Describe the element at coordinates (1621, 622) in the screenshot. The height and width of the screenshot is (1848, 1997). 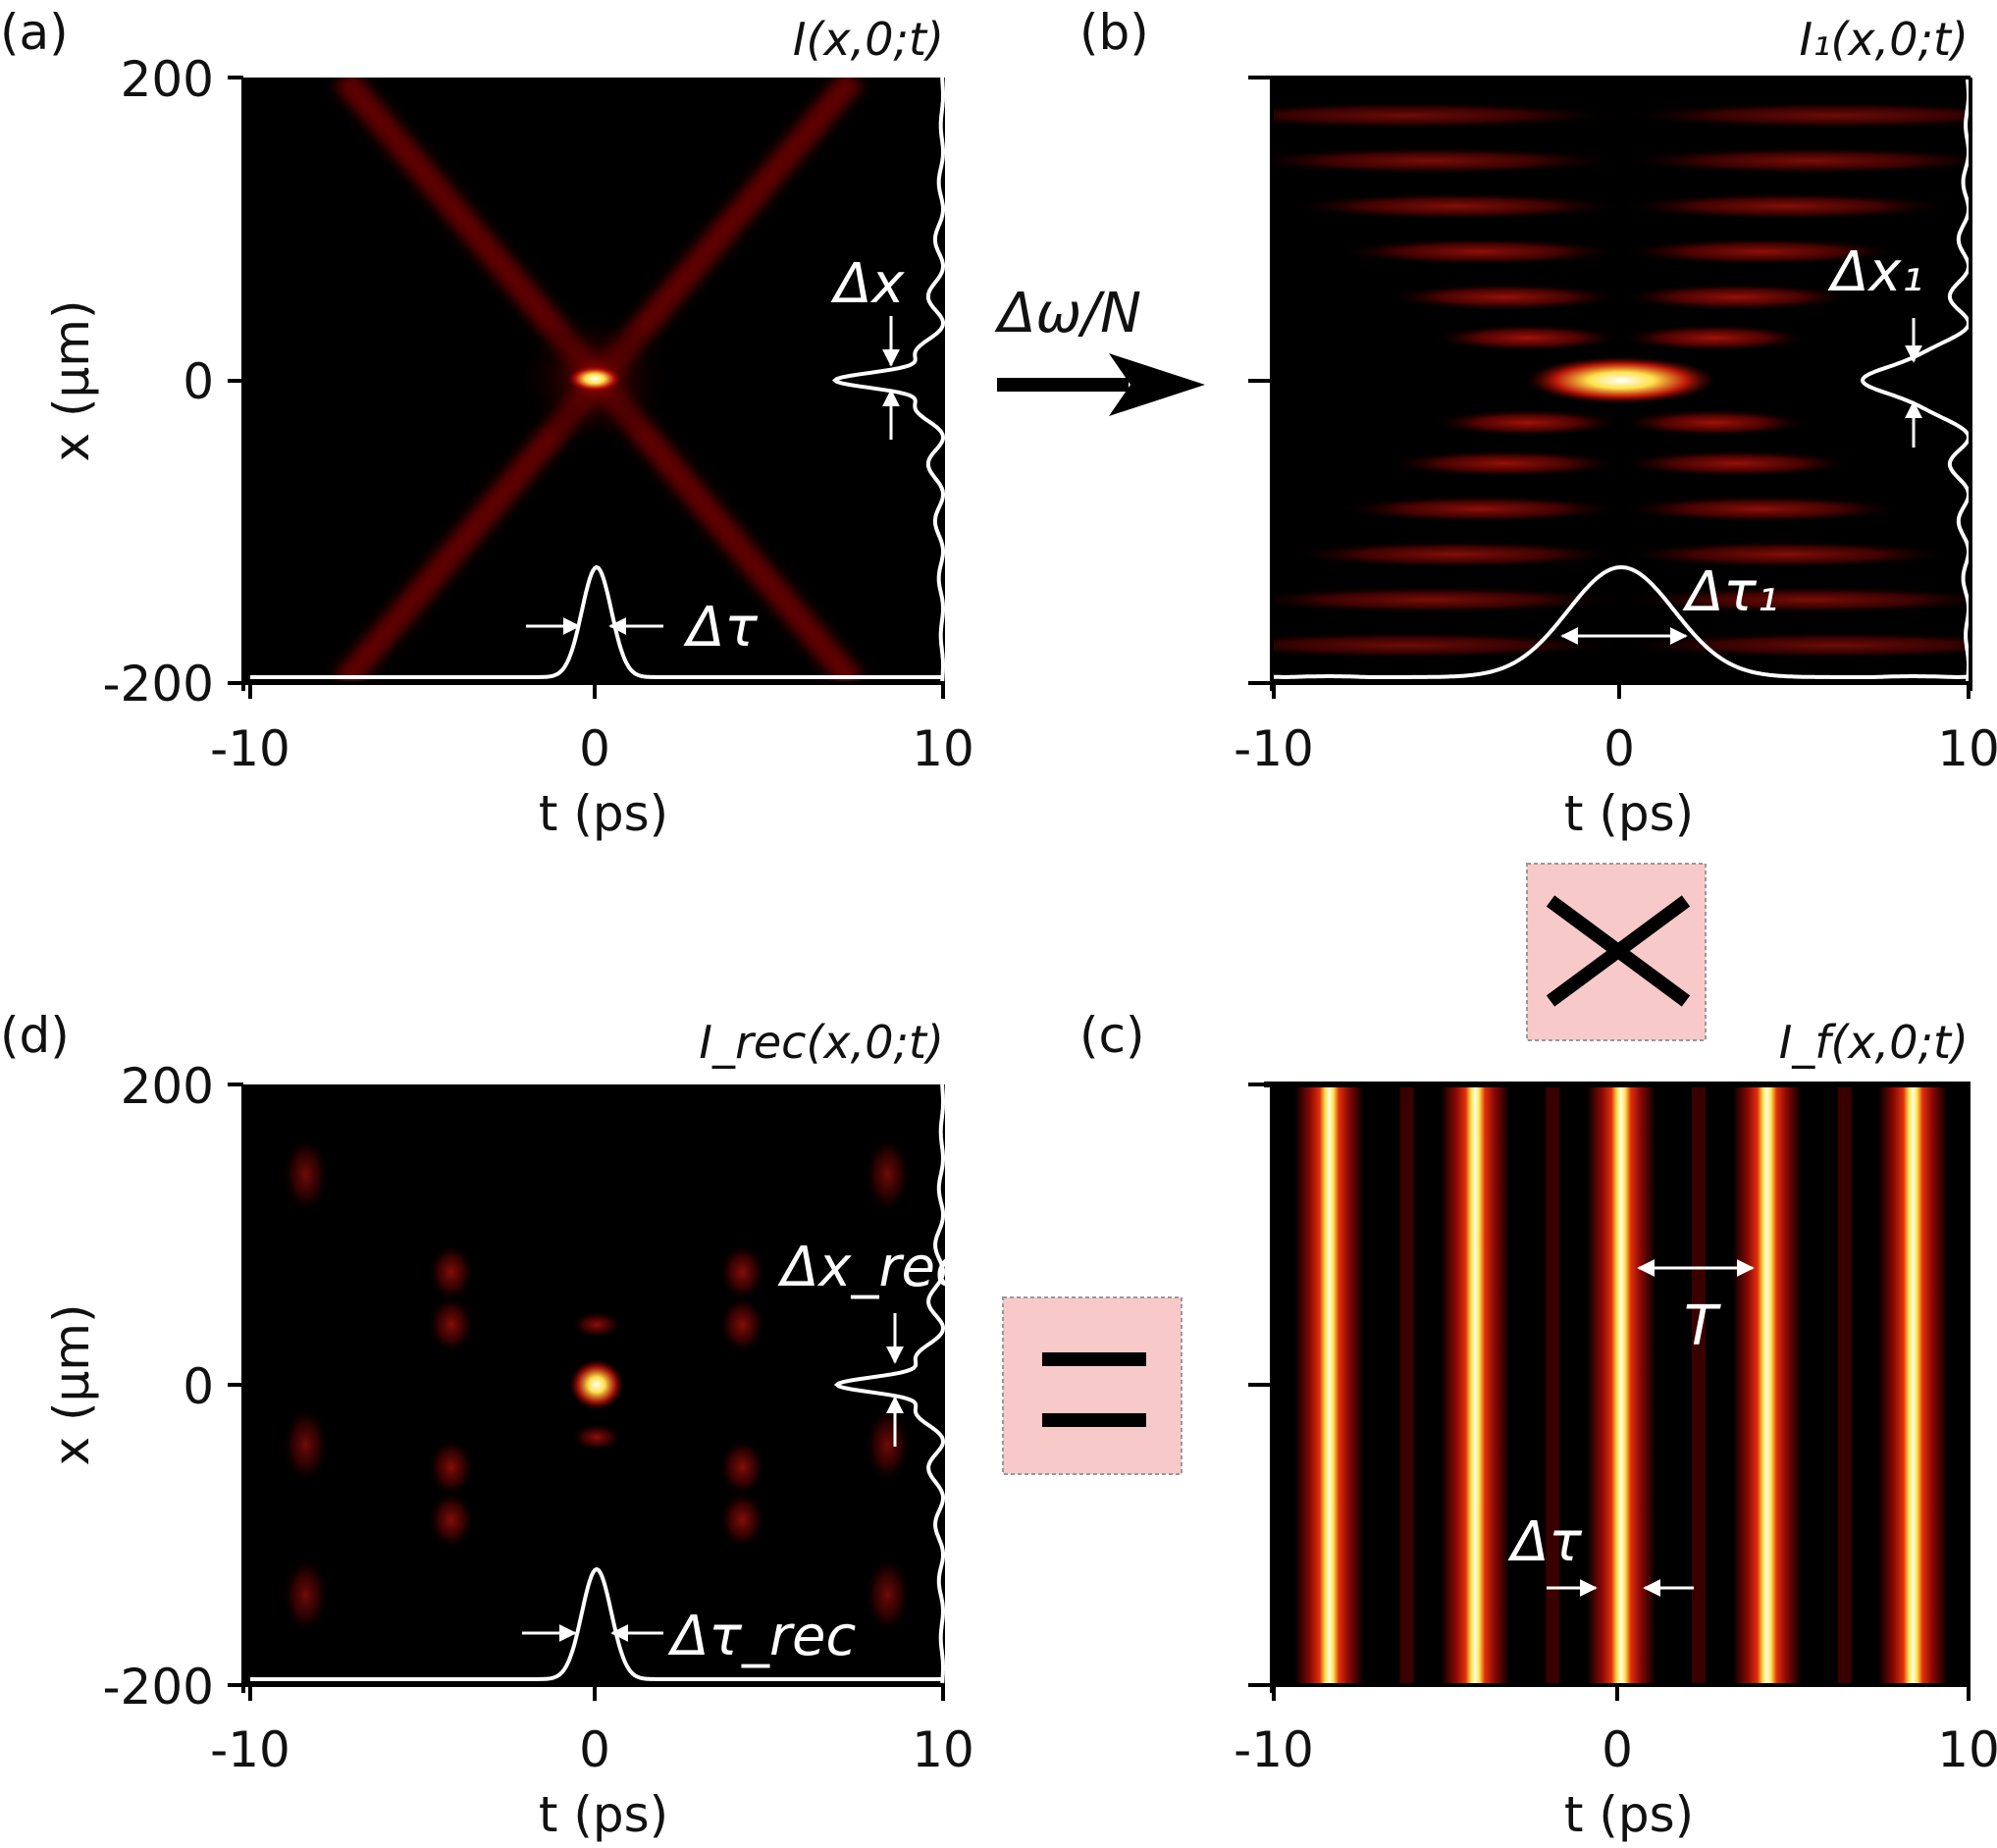
I see `panel-b-temporal-profile` at that location.